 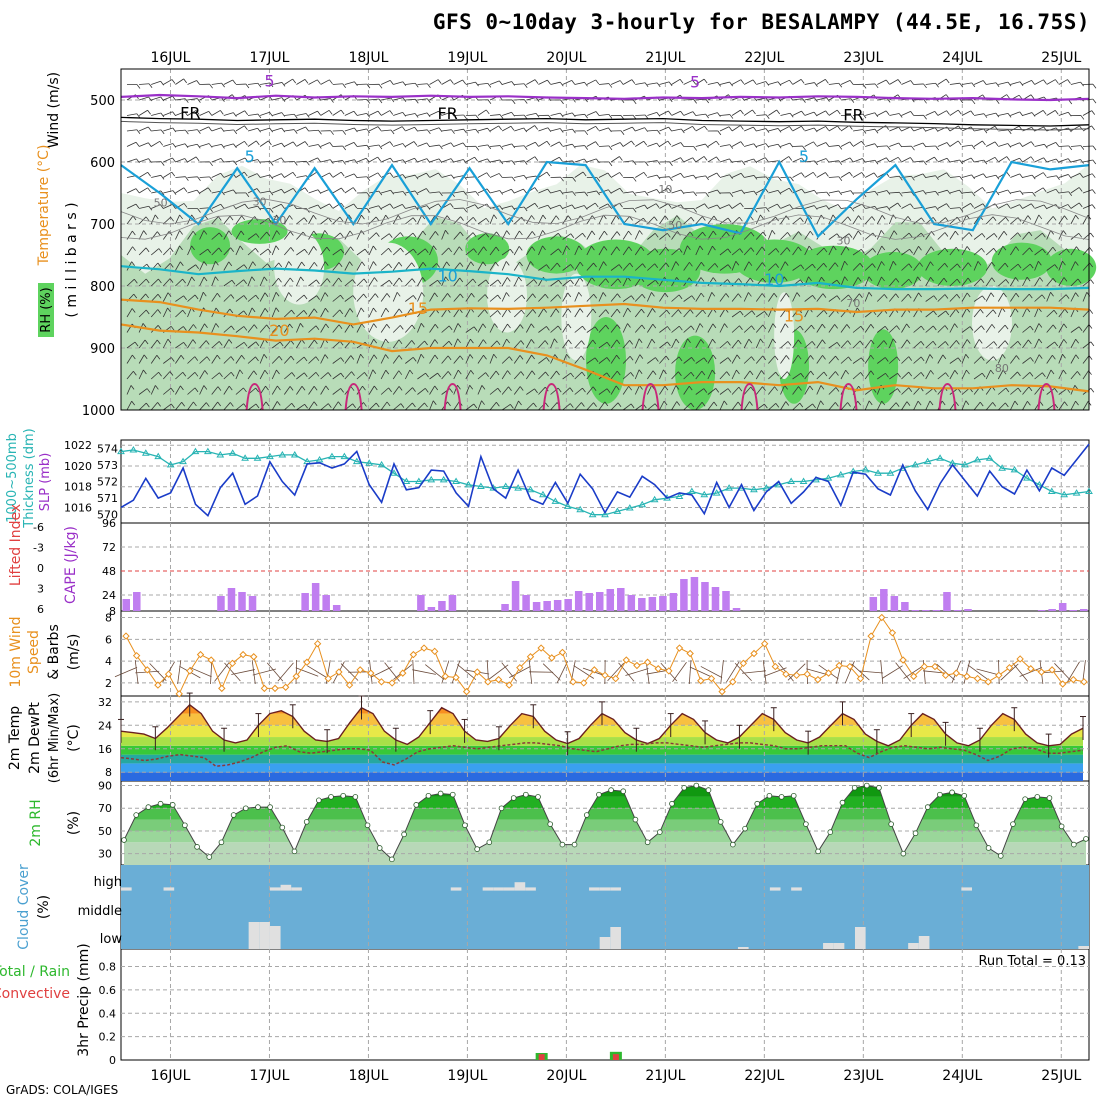 I want to click on cape-ytick: 8, so click(x=112, y=611).